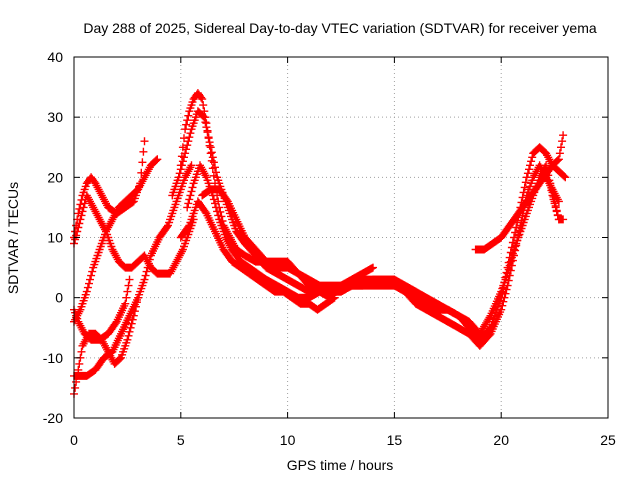 The image size is (640, 480). Describe the element at coordinates (53, 418) in the screenshot. I see `y-tick-label: -20` at that location.